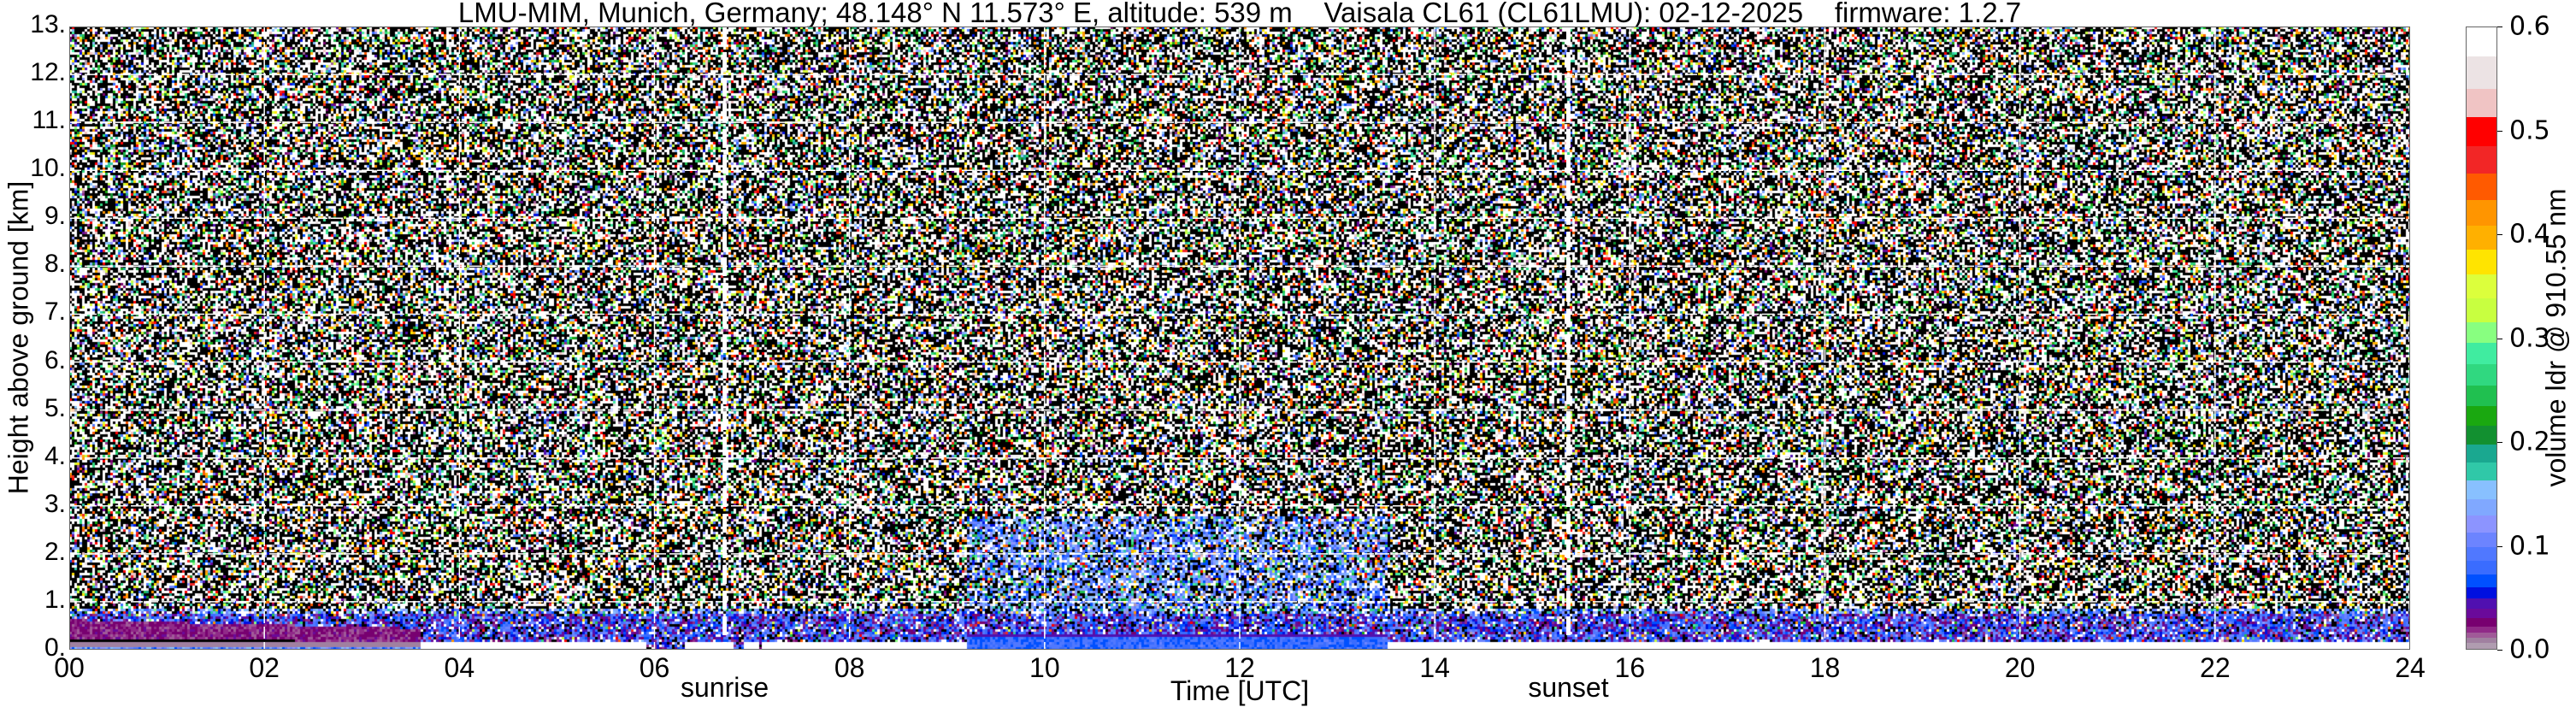  Describe the element at coordinates (1825, 668) in the screenshot. I see `x-tick-label: 18` at that location.